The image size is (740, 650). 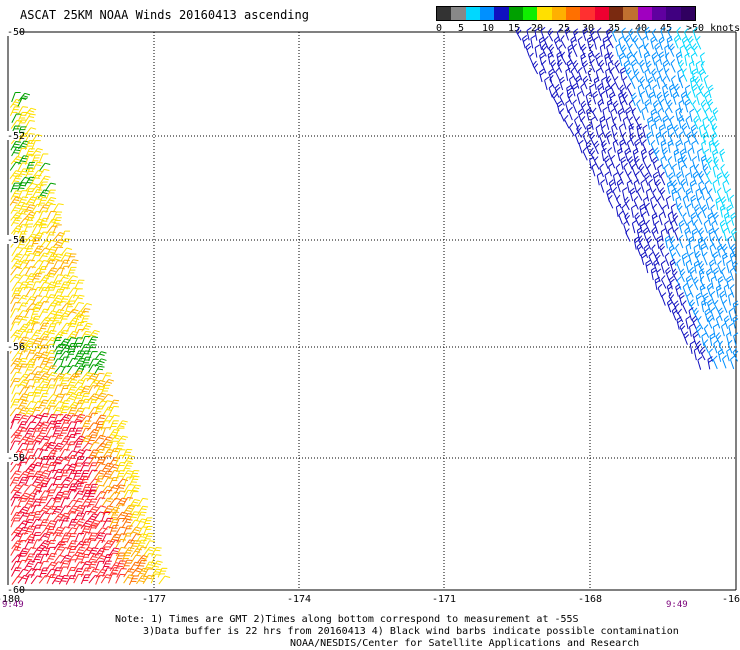 I want to click on lat-label-bg, so click(x=12, y=589).